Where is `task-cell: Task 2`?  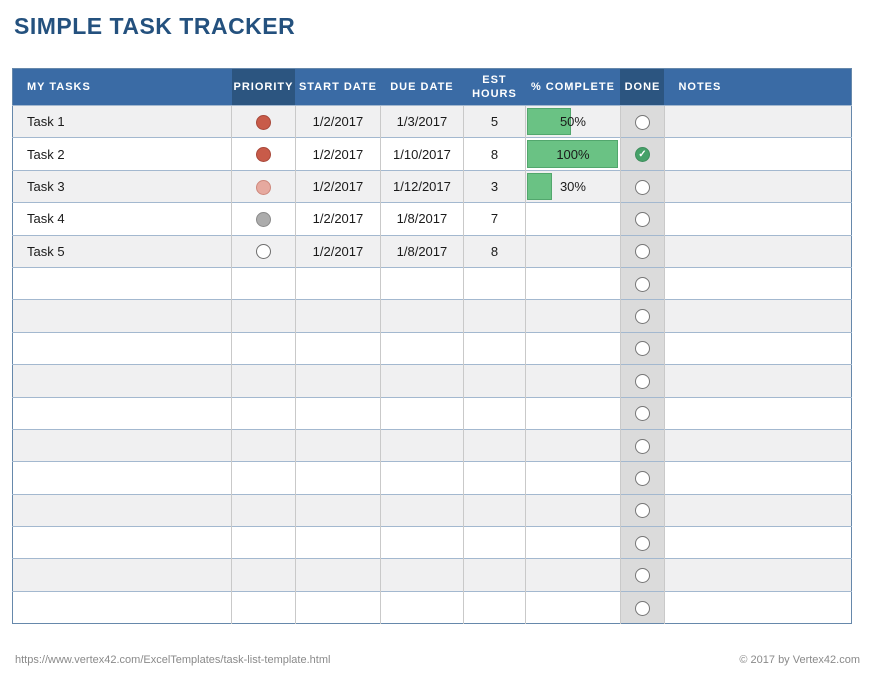 task-cell: Task 2 is located at coordinates (122, 154).